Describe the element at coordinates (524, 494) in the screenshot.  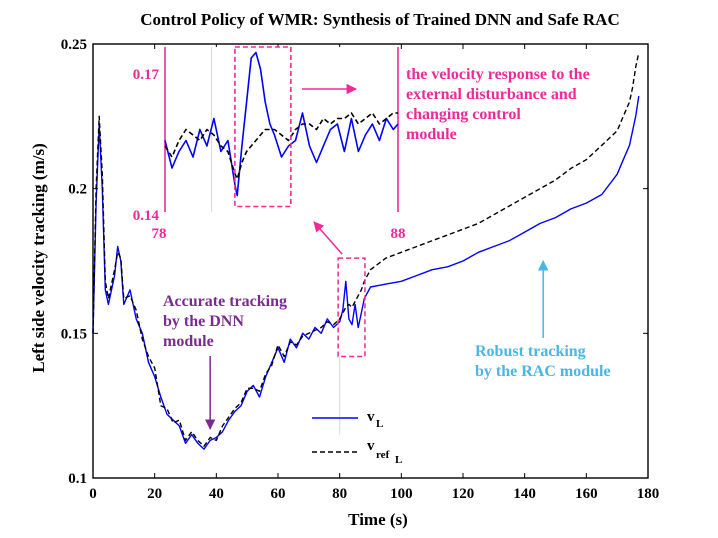
I see `x-tick-label: 140` at that location.